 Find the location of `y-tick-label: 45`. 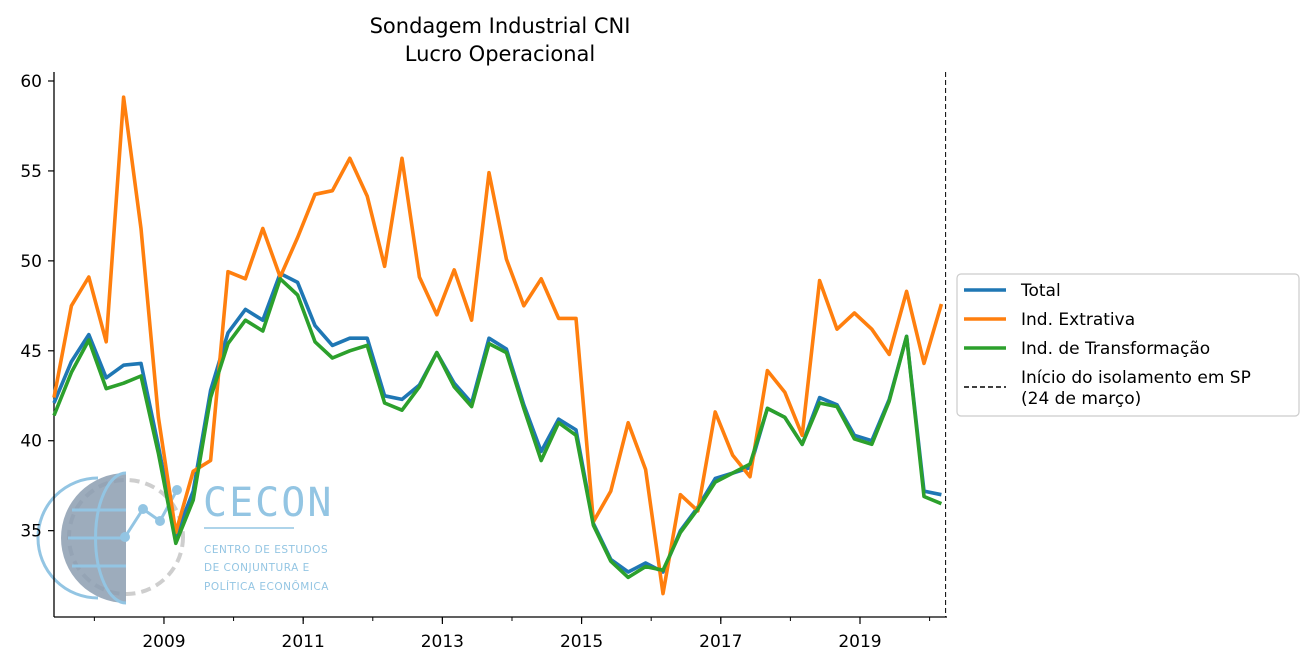

y-tick-label: 45 is located at coordinates (31, 352).